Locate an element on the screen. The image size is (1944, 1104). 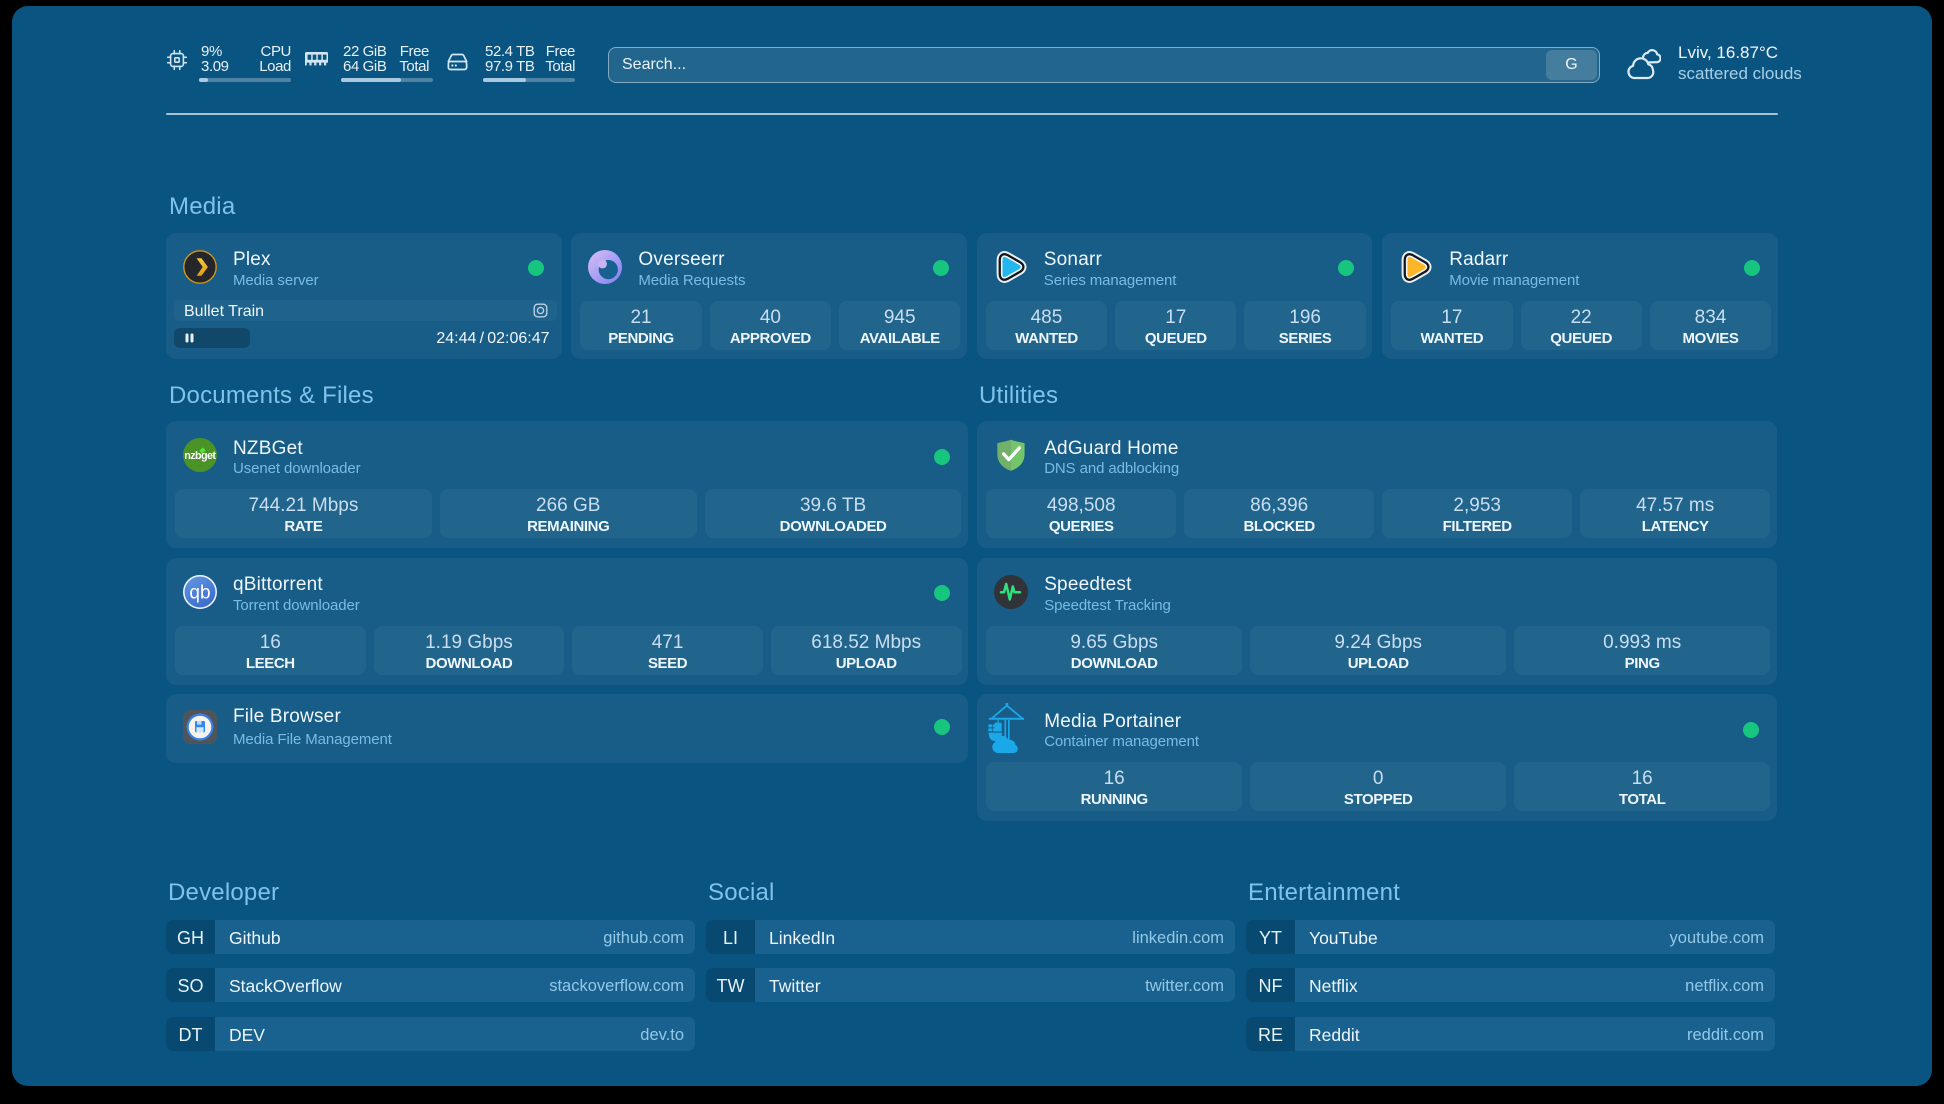
svg-text: qb is located at coordinates (199, 592).